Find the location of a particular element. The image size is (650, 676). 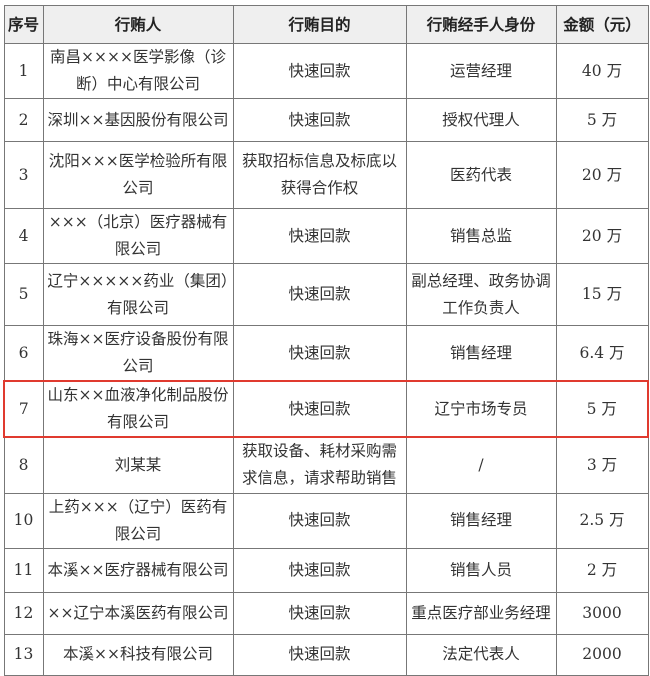

cell-amount: 2 万 is located at coordinates (602, 570).